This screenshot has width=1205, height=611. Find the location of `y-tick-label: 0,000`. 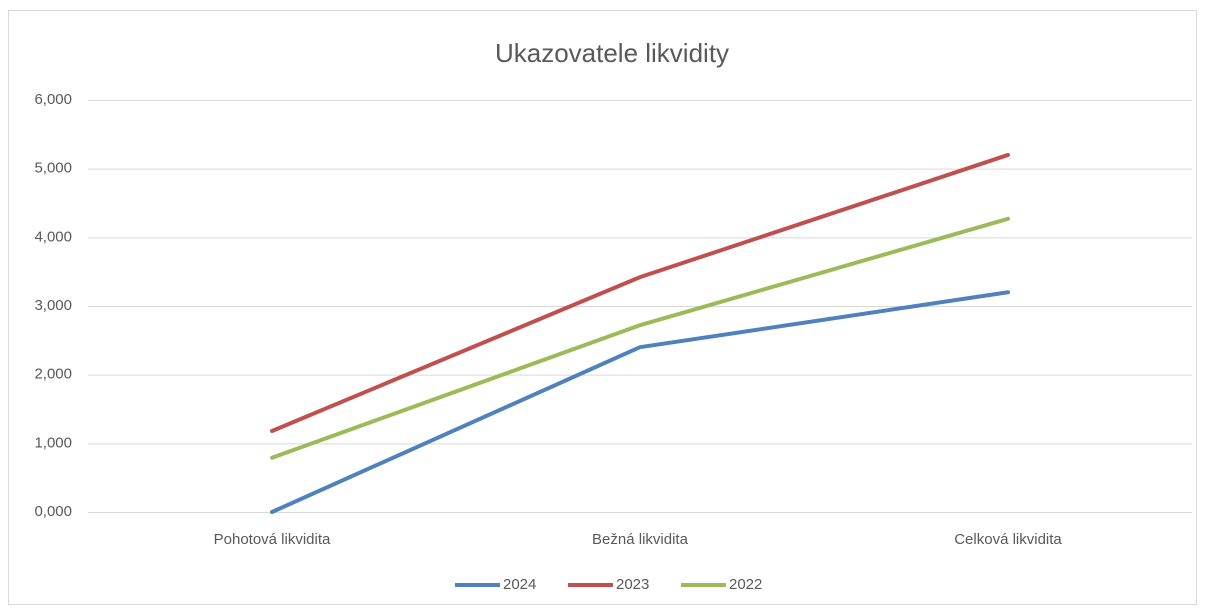

y-tick-label: 0,000 is located at coordinates (53, 511).